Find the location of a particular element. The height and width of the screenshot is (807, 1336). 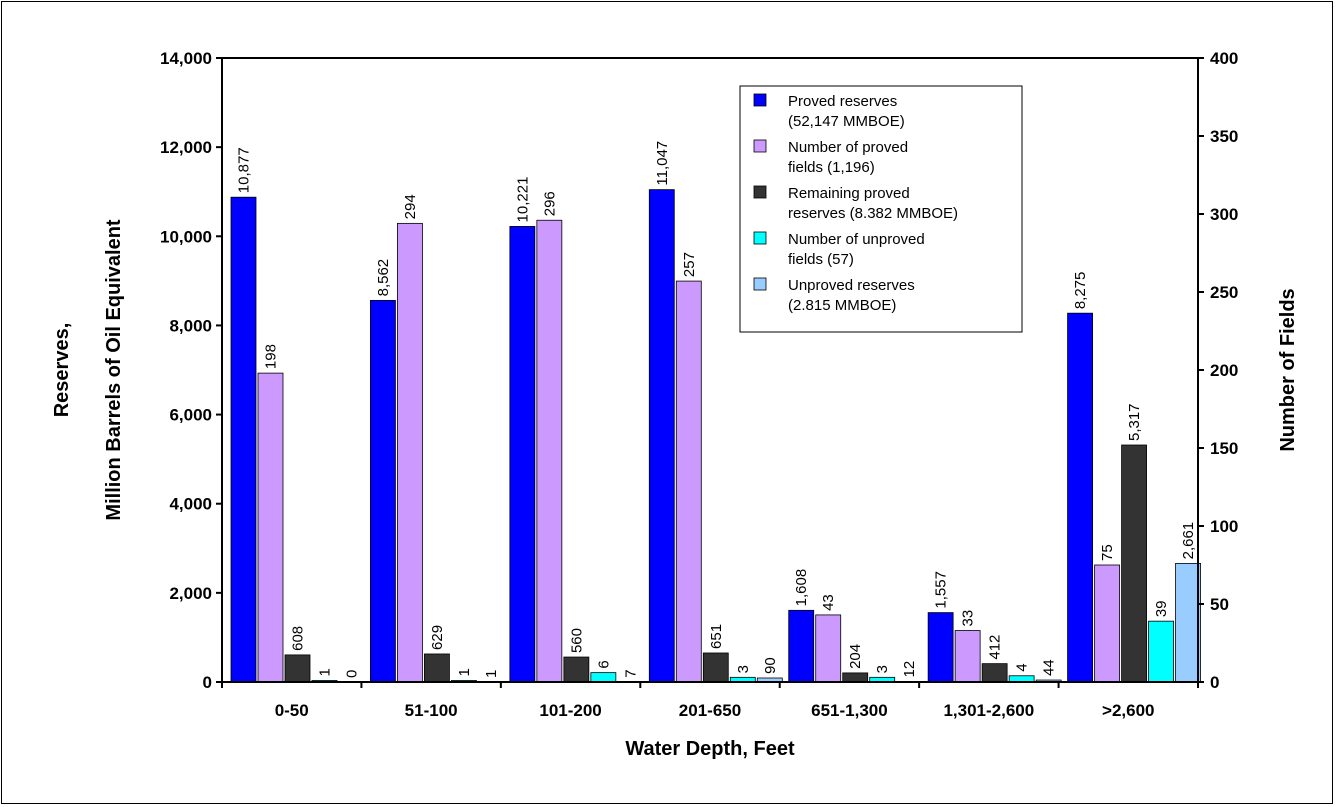

legend-label: fields (57) is located at coordinates (821, 259).